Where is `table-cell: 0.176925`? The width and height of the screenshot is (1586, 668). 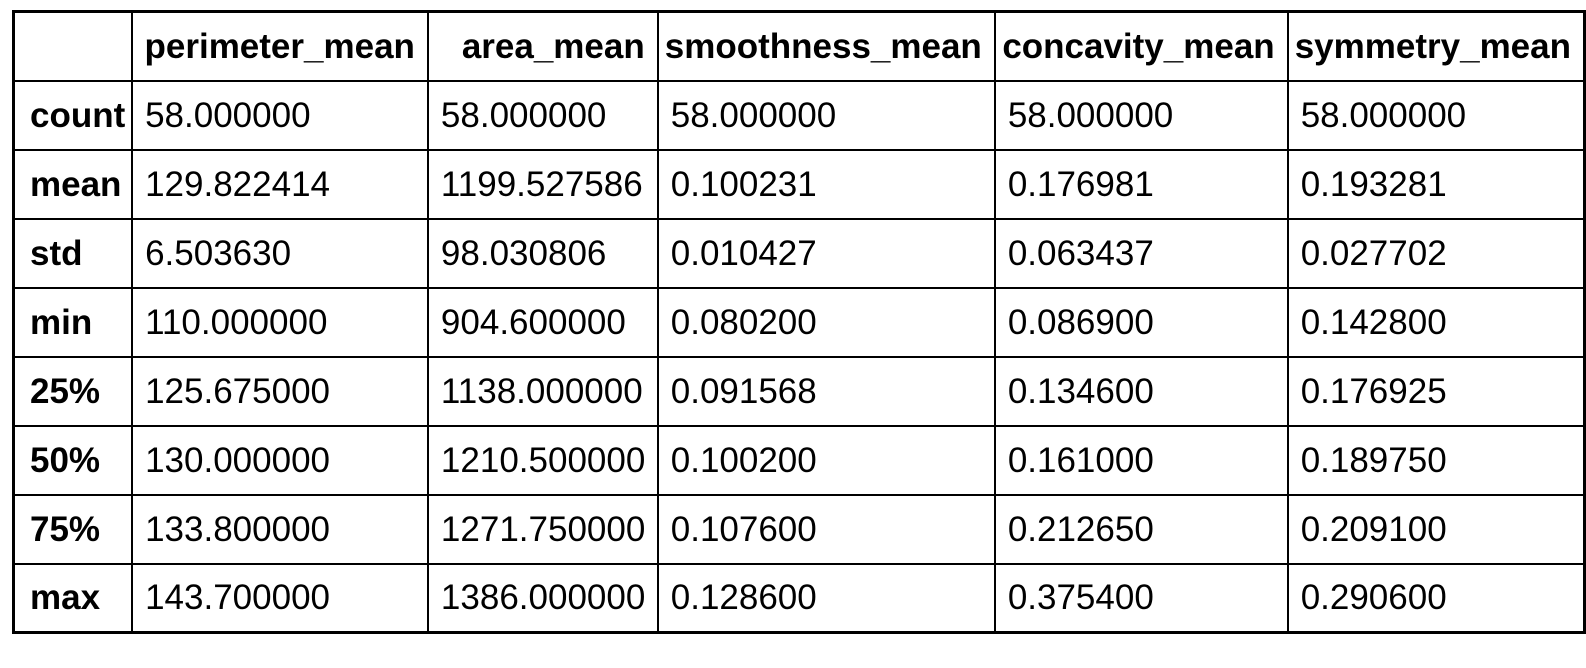
table-cell: 0.176925 is located at coordinates (1436, 391).